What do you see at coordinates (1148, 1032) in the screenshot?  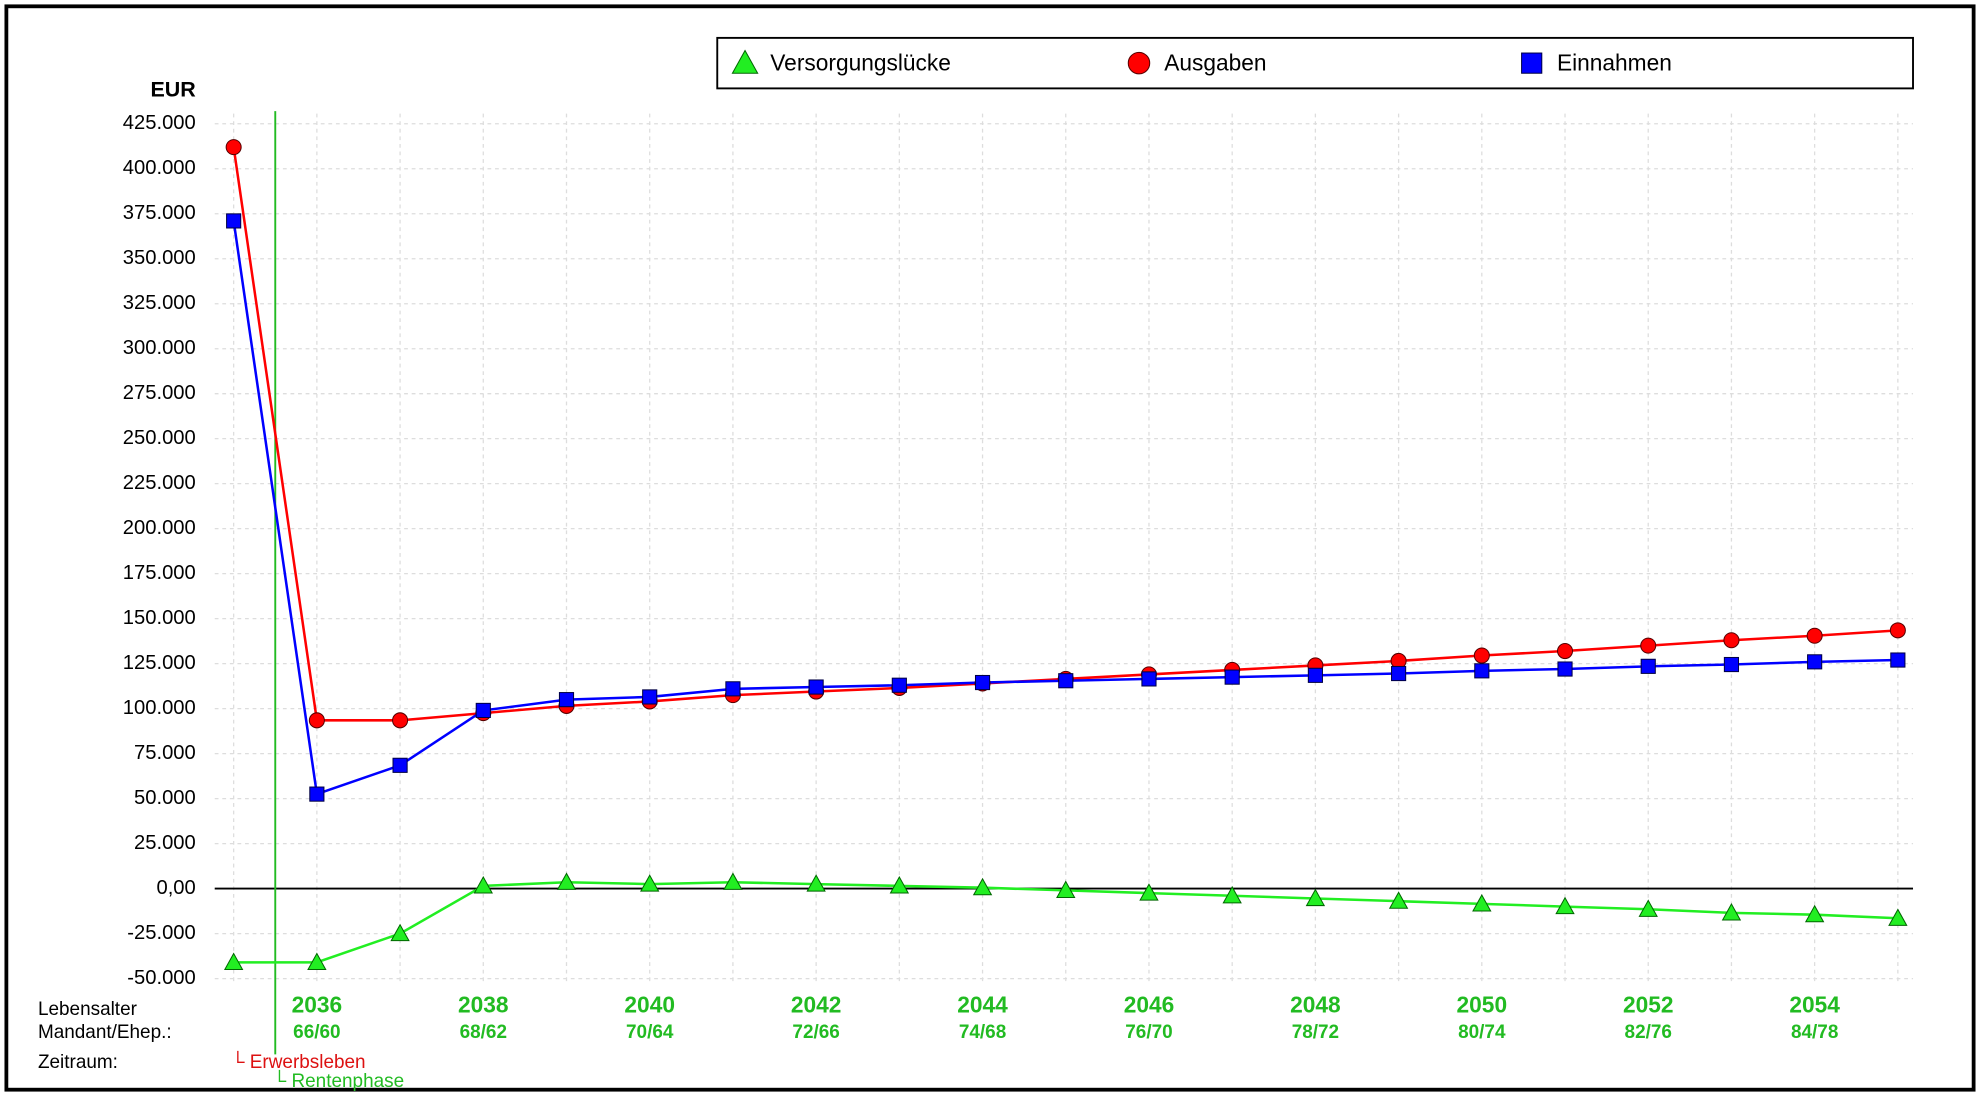 I see `age-label: 76/70` at bounding box center [1148, 1032].